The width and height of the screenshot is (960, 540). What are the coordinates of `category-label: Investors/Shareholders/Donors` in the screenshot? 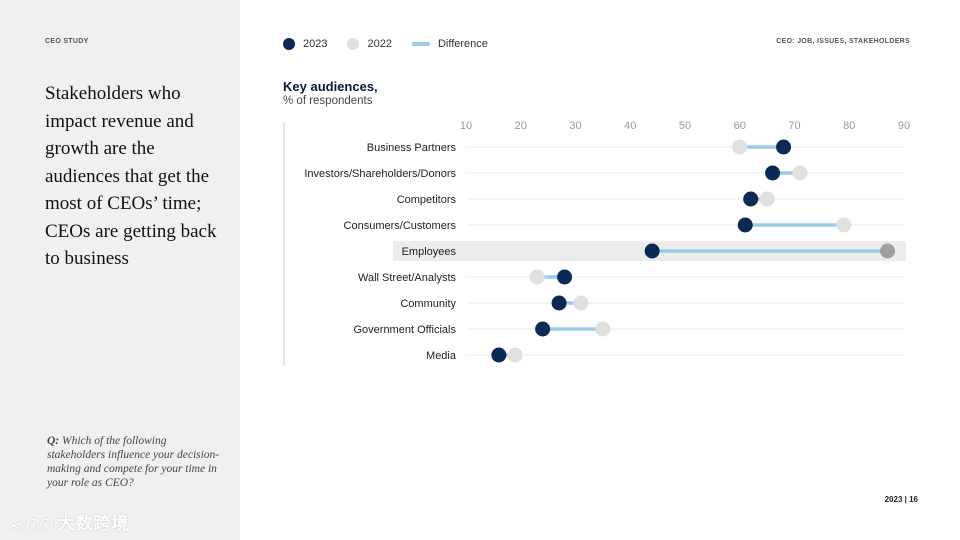 It's located at (380, 174).